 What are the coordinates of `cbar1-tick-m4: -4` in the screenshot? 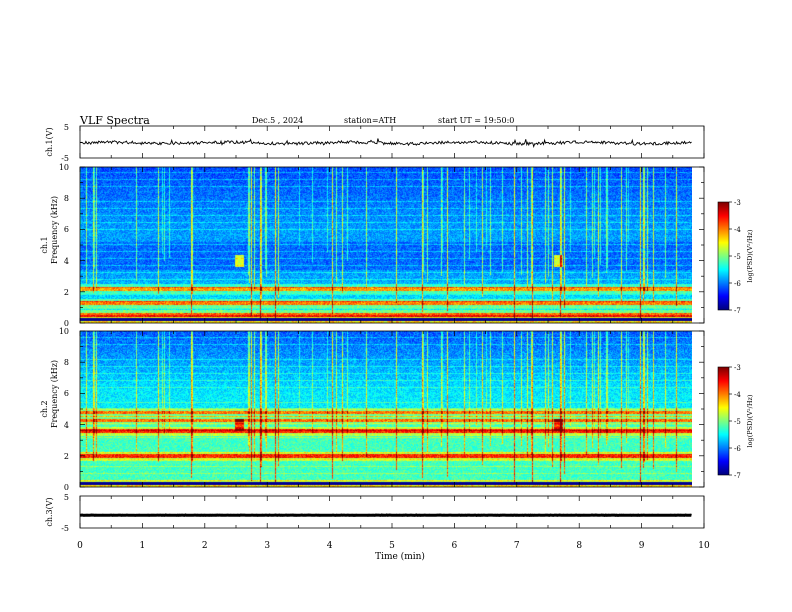 It's located at (737, 230).